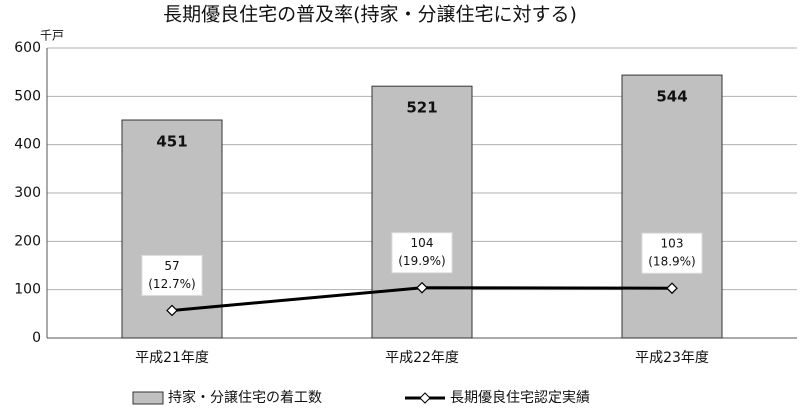  I want to click on y-tick-label: 200, so click(27, 241).